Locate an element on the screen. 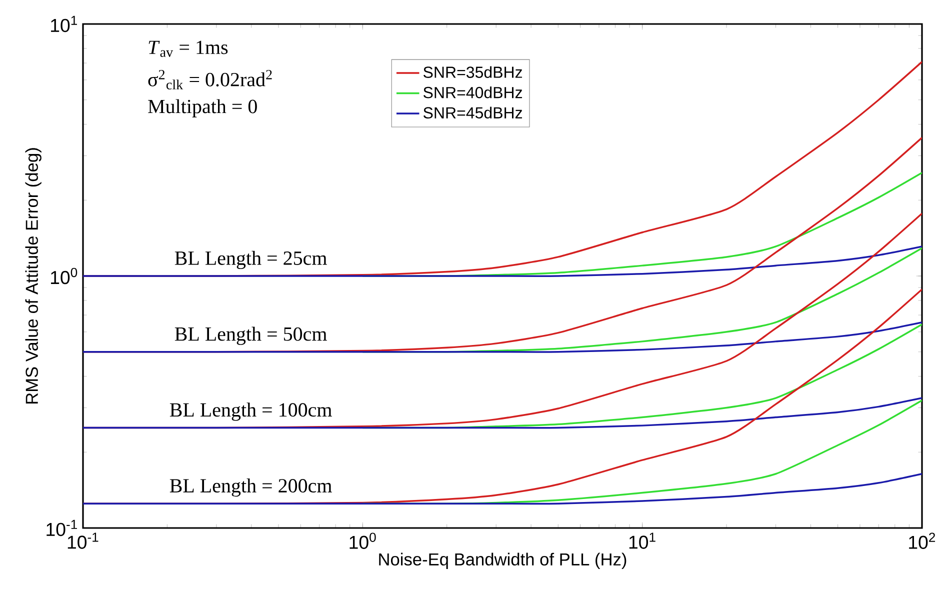 This screenshot has width=943, height=597. annotation: BL Length = 25cm is located at coordinates (250, 260).